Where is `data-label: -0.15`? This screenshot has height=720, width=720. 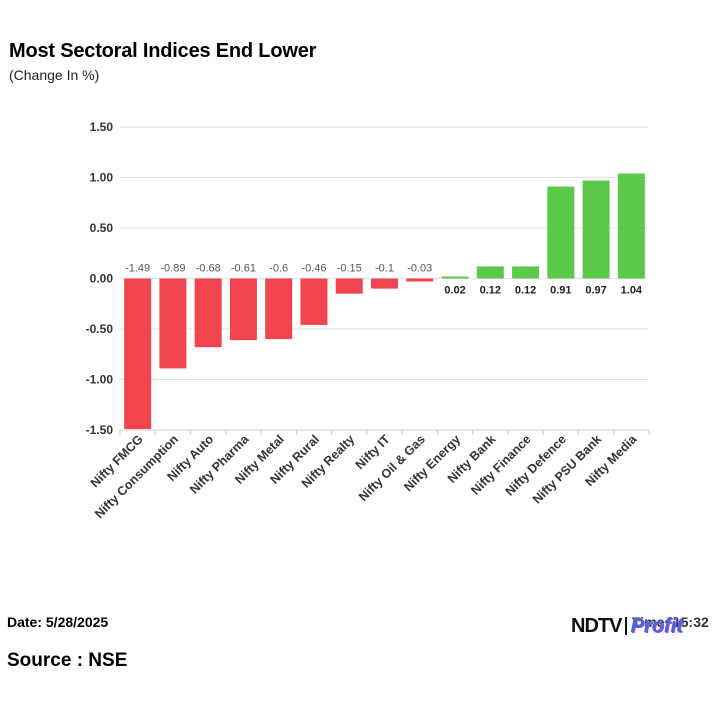
data-label: -0.15 is located at coordinates (349, 269).